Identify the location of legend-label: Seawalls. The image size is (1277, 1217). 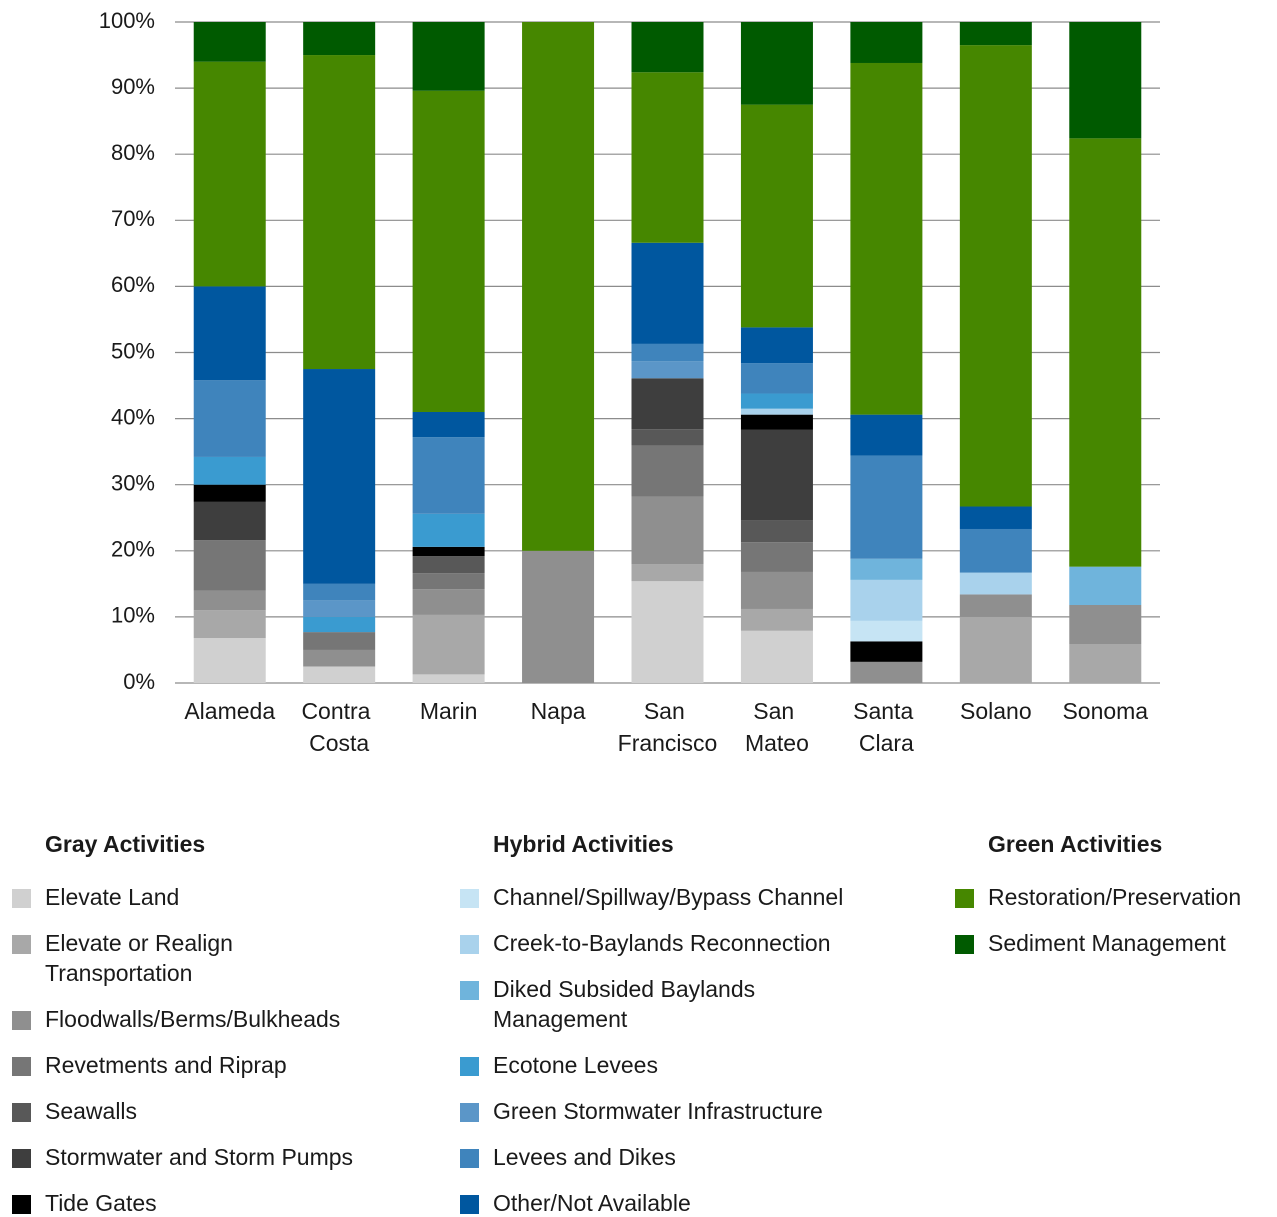
(91, 1111).